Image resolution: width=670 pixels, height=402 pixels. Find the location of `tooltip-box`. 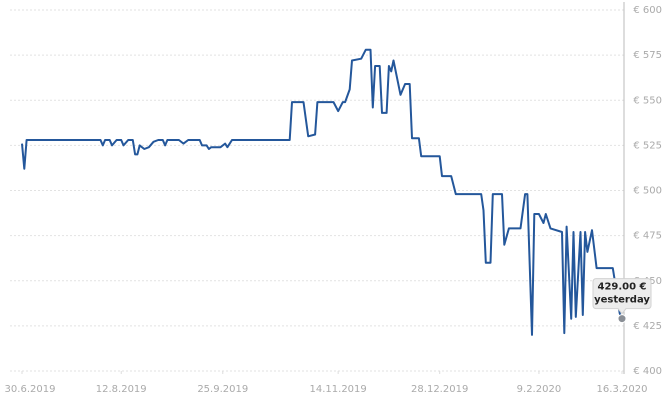

tooltip-box is located at coordinates (622, 296).